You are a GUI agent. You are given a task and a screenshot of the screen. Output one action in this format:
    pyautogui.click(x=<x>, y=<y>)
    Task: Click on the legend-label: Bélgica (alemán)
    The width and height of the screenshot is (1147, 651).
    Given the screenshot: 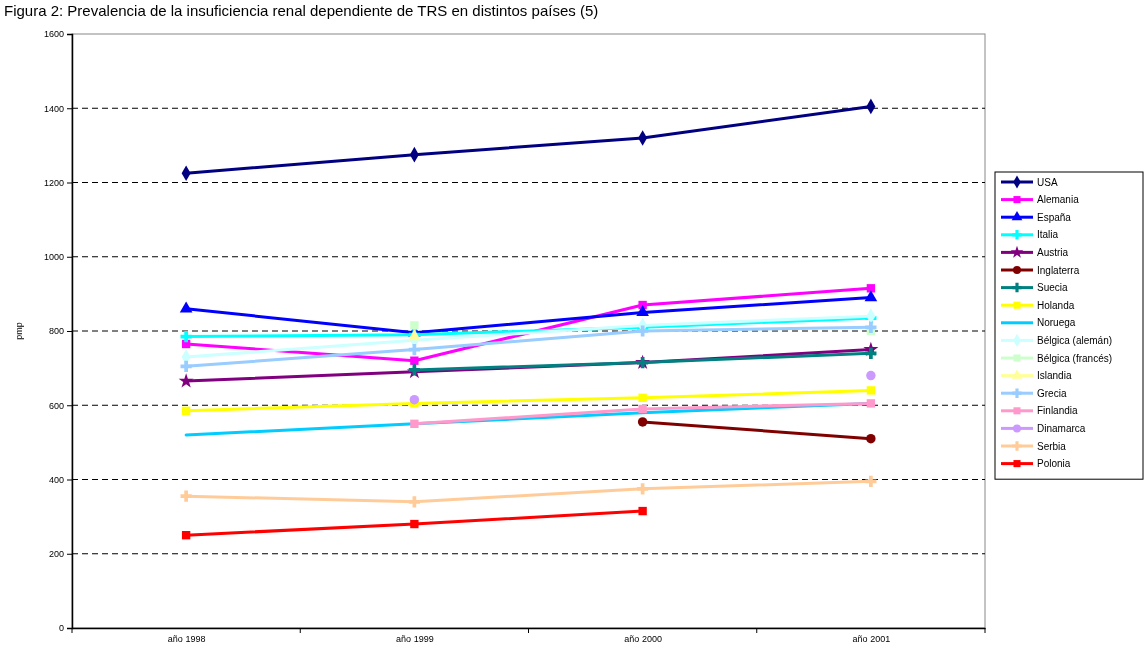 What is the action you would take?
    pyautogui.click(x=1075, y=340)
    